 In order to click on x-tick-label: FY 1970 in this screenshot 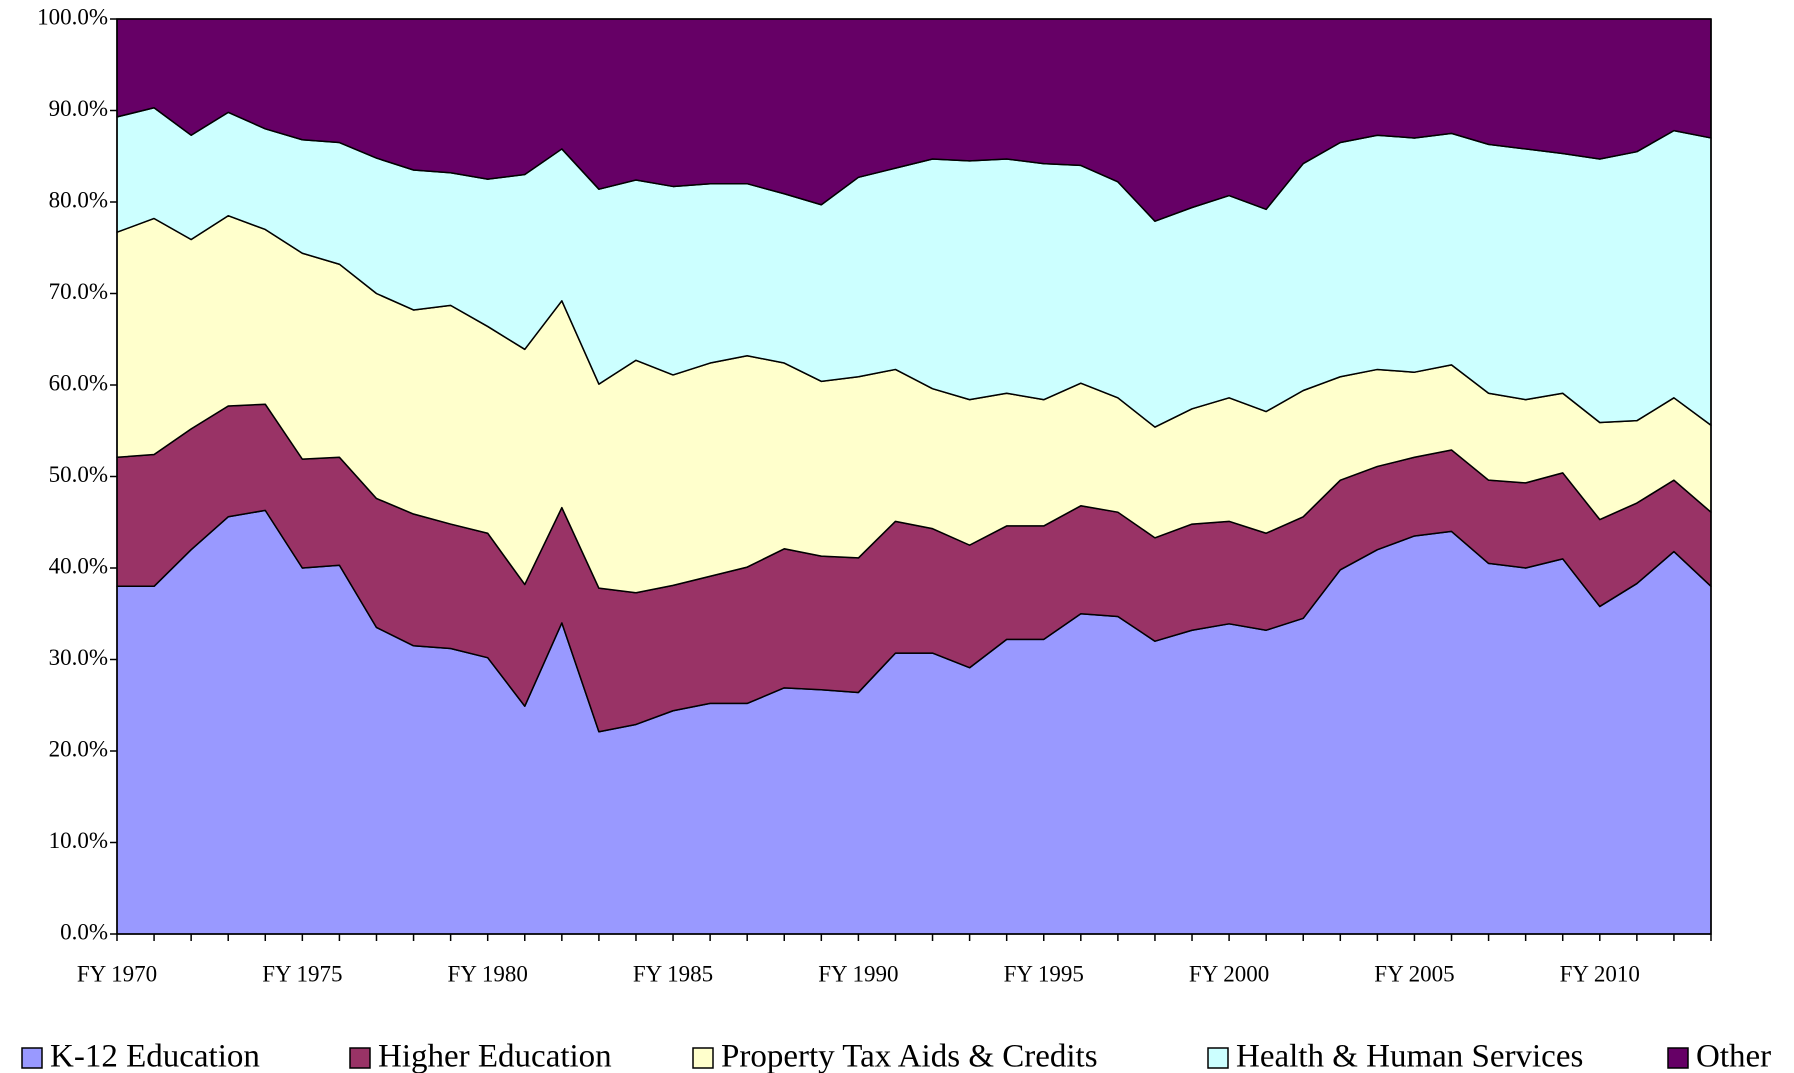, I will do `click(117, 973)`.